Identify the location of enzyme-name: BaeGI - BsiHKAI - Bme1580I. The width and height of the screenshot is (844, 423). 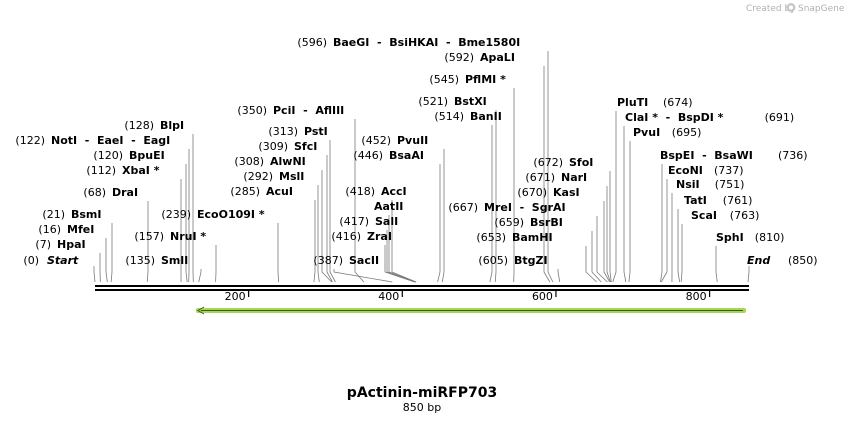
(426, 42).